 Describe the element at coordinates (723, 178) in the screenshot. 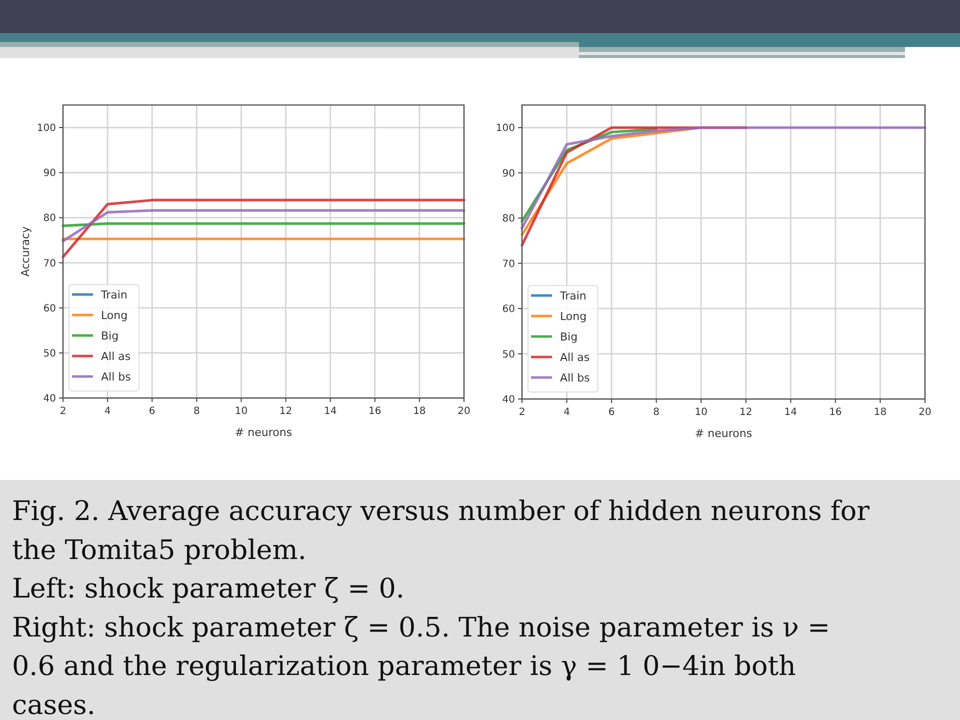

I see `line-series` at that location.